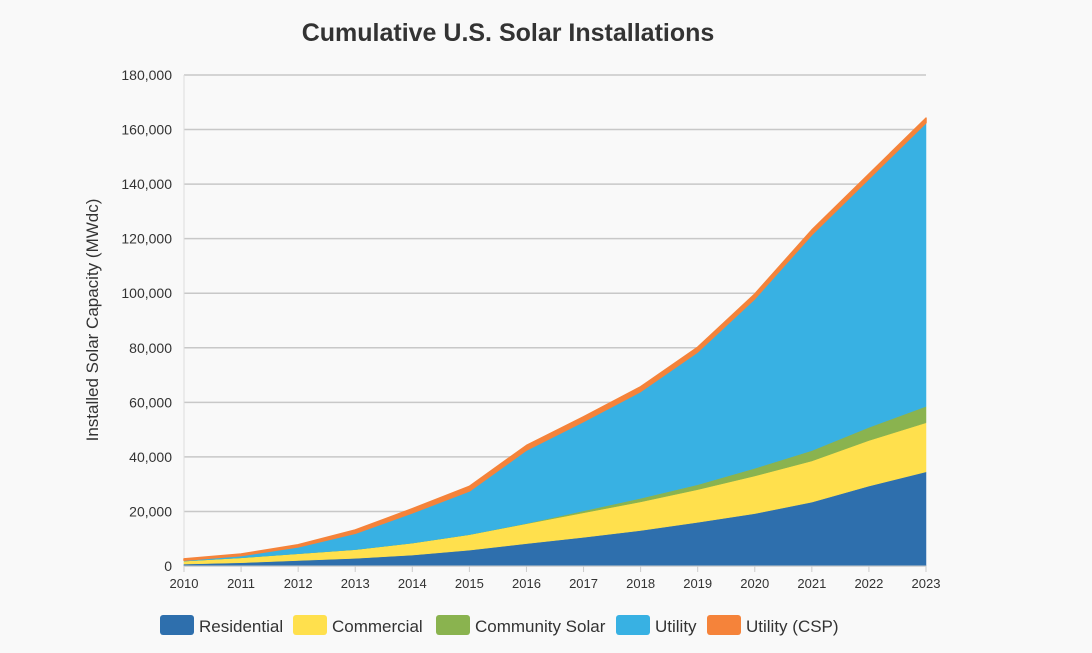 This screenshot has width=1092, height=653. What do you see at coordinates (754, 583) in the screenshot?
I see `x-tick-label: 2020` at bounding box center [754, 583].